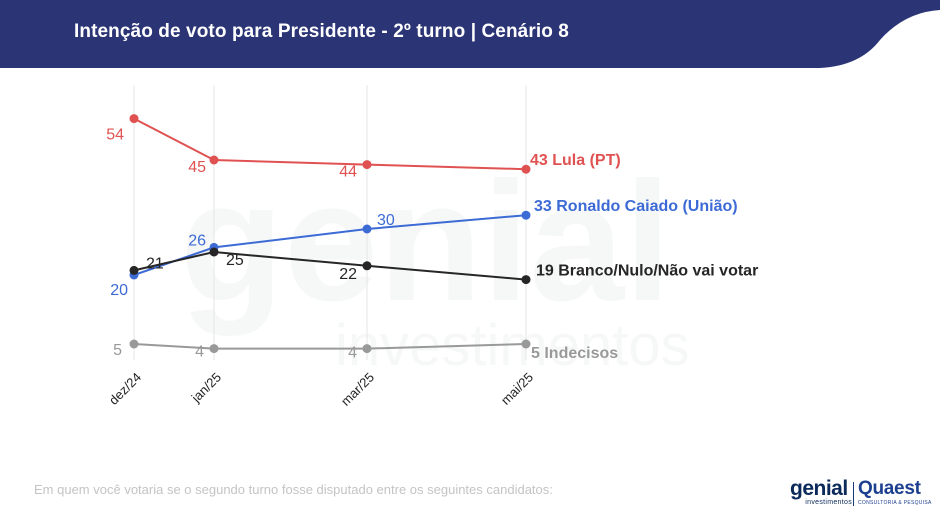  I want to click on data-label: 5, so click(117, 350).